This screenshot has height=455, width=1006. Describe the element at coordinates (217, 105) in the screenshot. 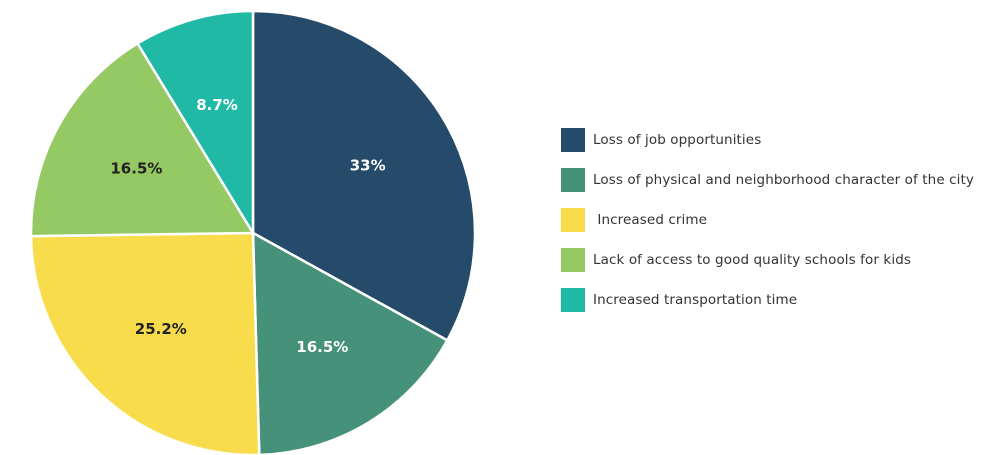

I see `data-label-transportation-time: 8.7%` at that location.